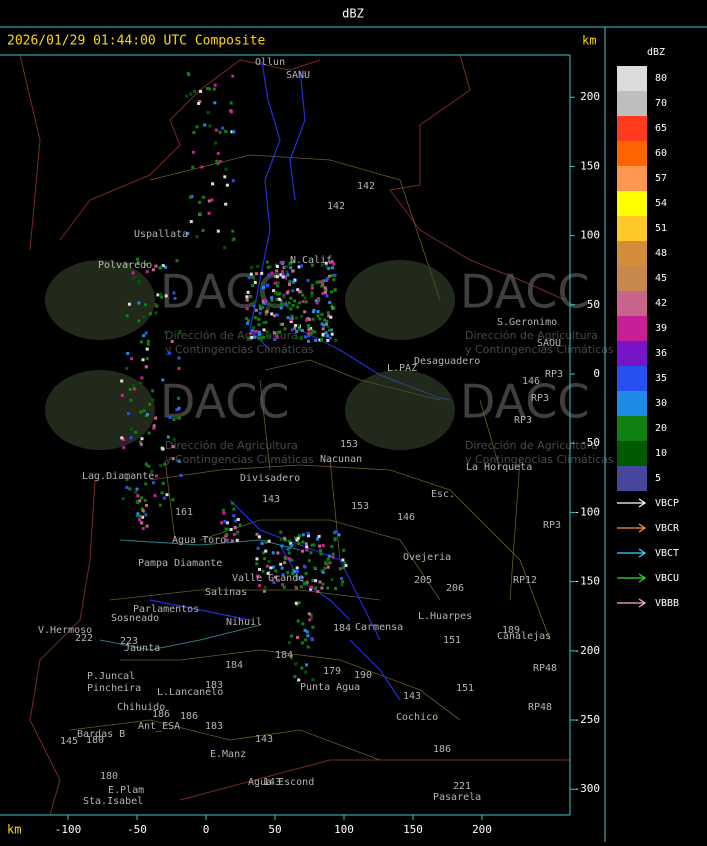 The image size is (707, 846). Describe the element at coordinates (524, 636) in the screenshot. I see `place-label: Canalejas` at that location.